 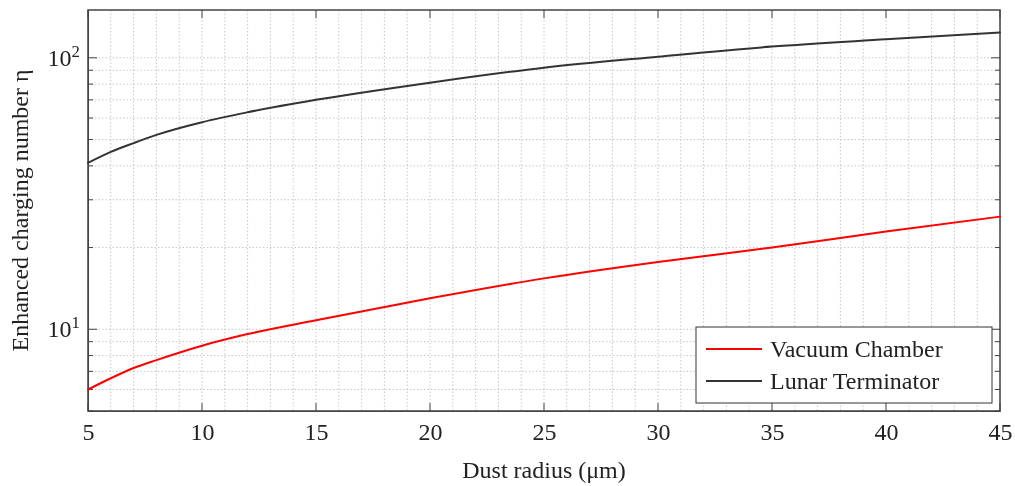 I want to click on x-tick-label: 35, so click(x=772, y=432).